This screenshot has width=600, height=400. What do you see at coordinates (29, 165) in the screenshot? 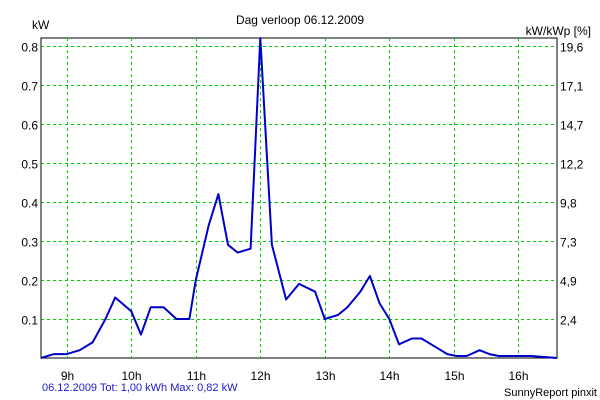
I see `y-tick-label-left: 0.5` at bounding box center [29, 165].